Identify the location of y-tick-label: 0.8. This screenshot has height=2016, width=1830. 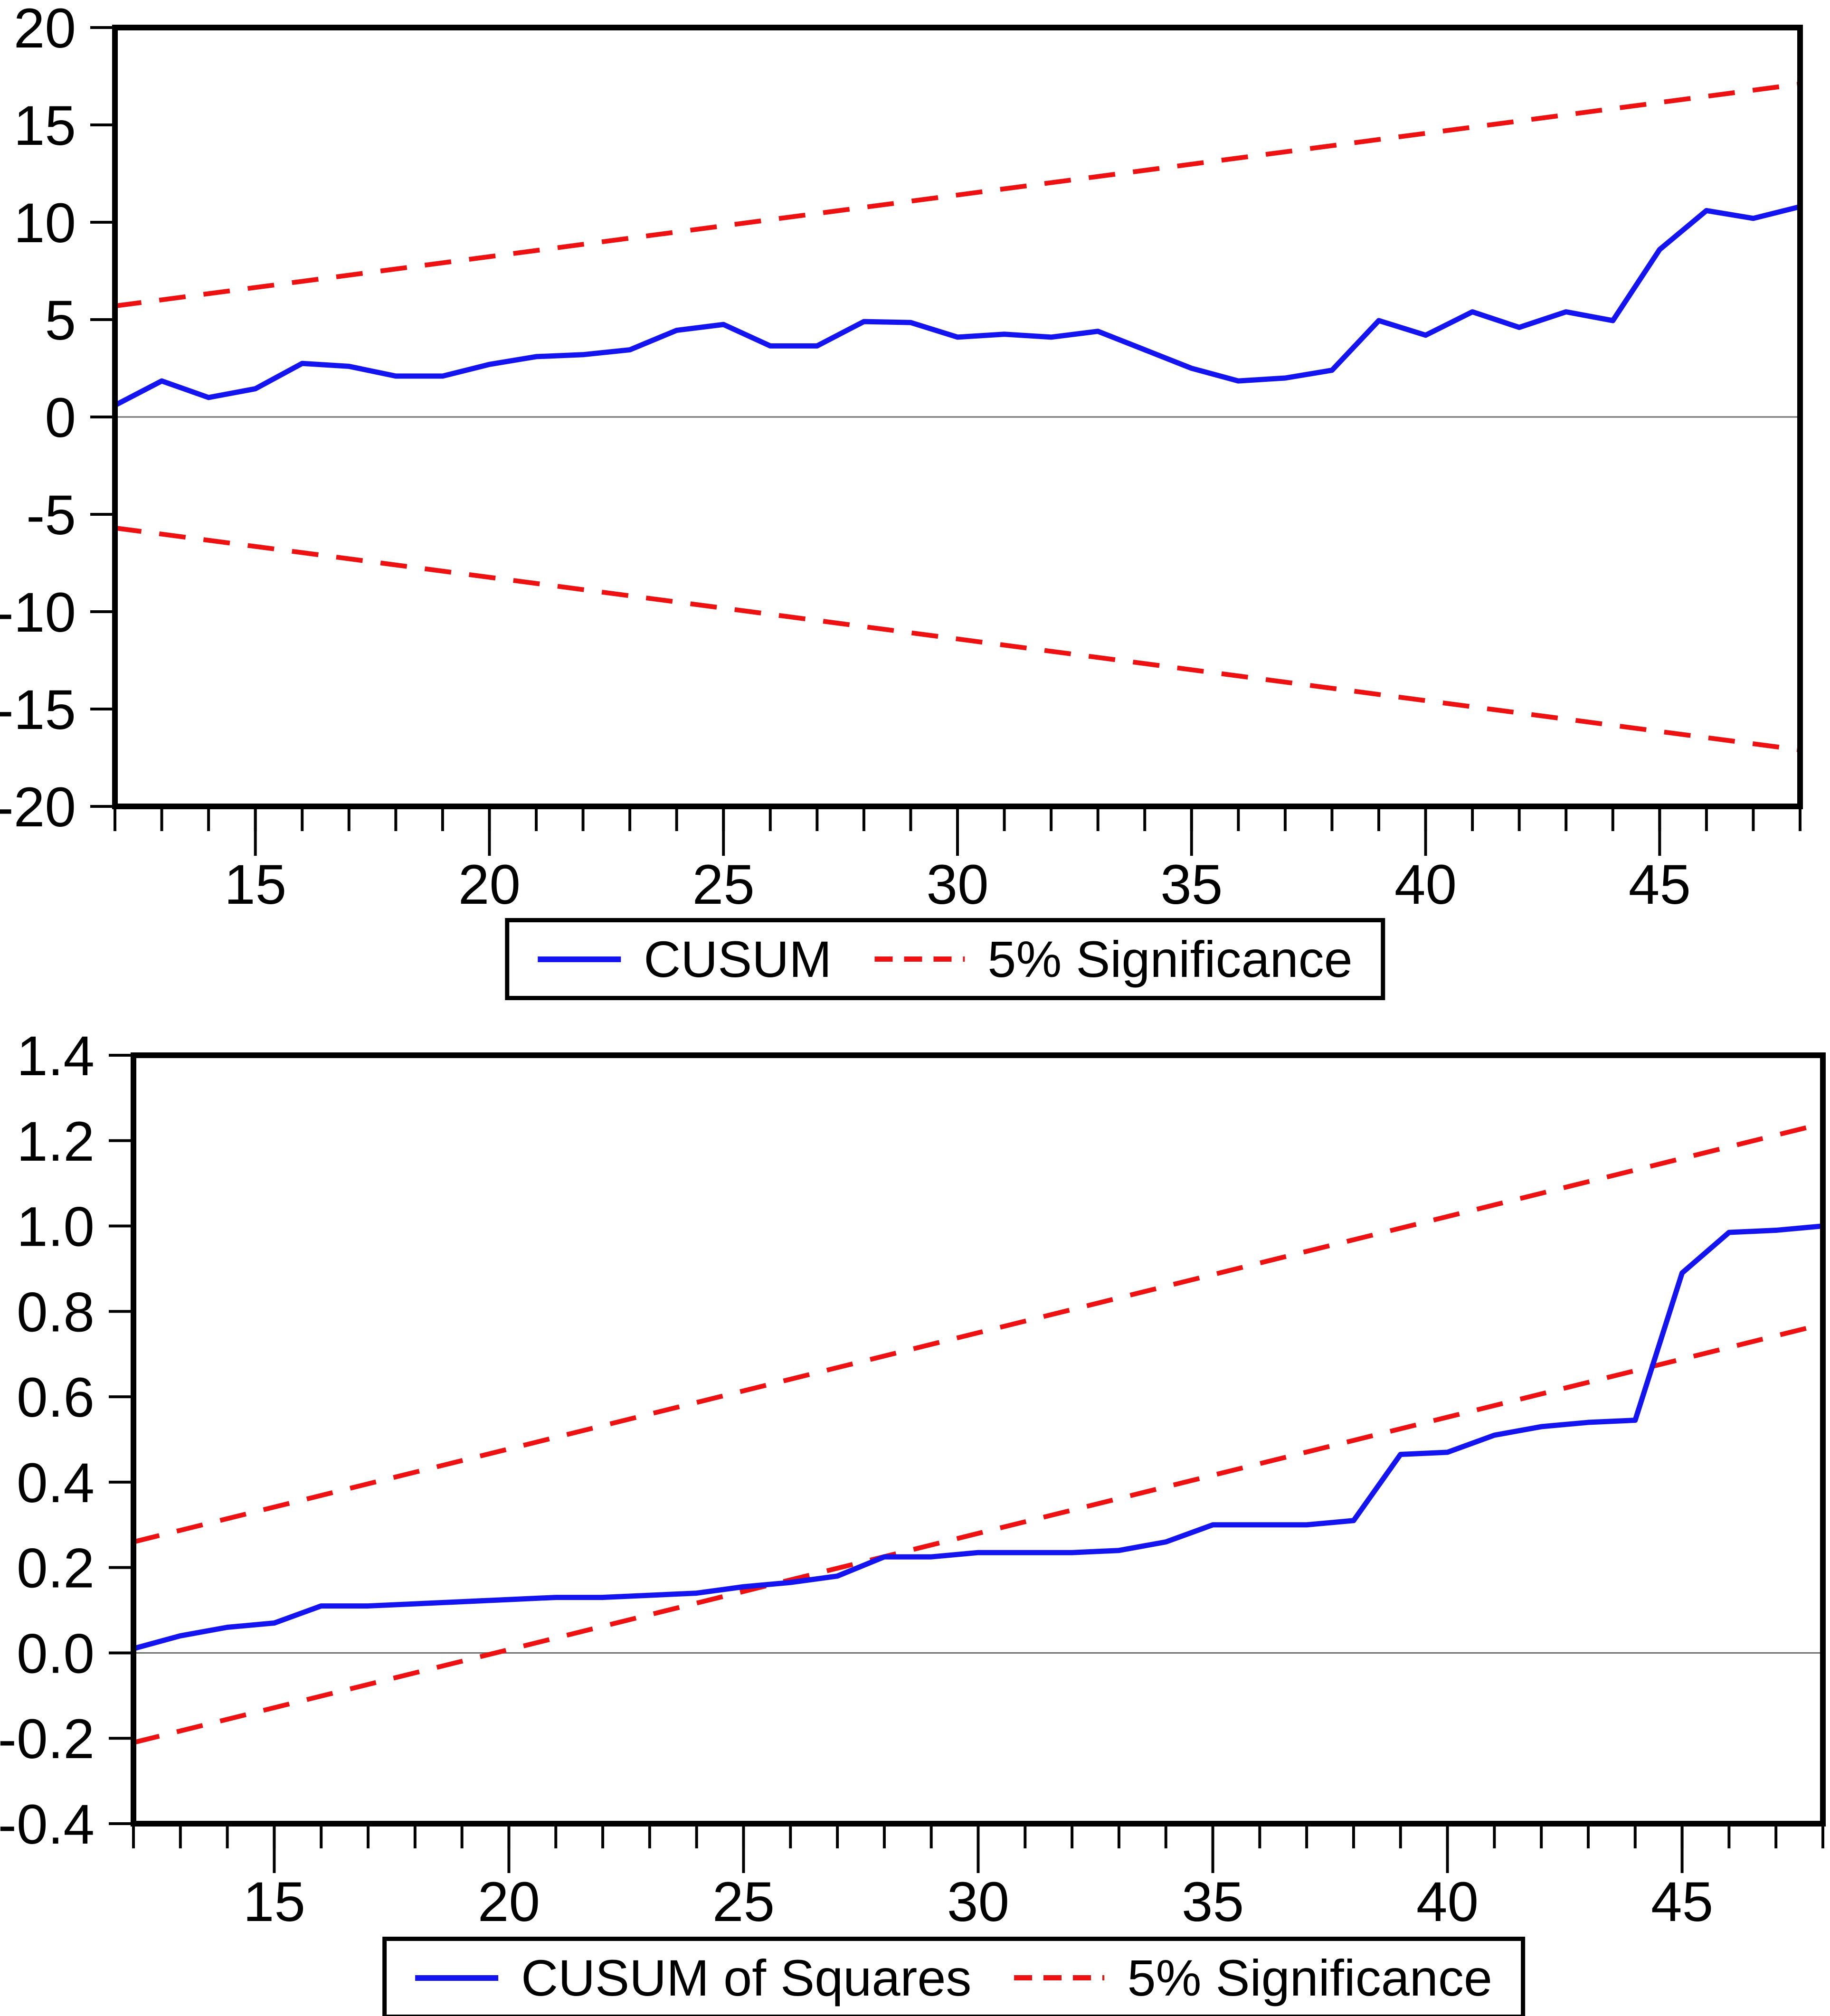
(56, 1312).